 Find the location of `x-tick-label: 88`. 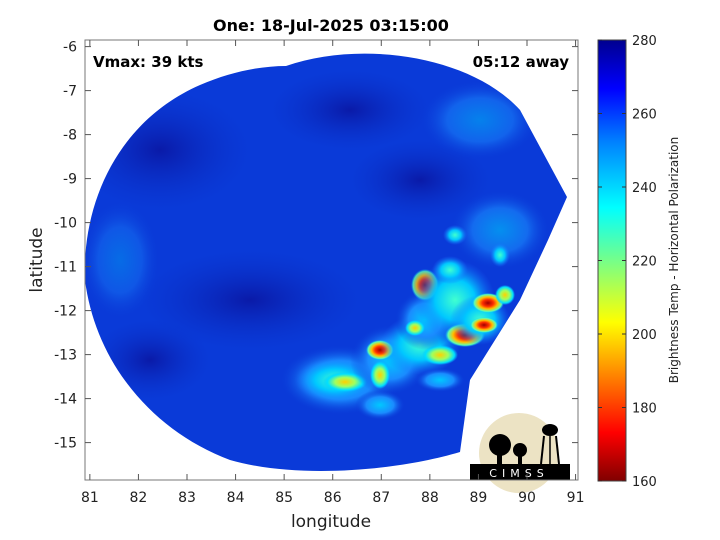

x-tick-label: 88 is located at coordinates (430, 498).